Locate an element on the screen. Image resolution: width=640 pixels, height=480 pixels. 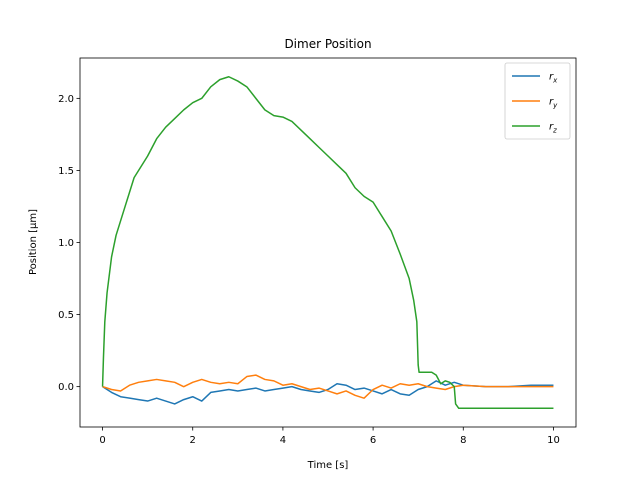
legend-label-x: rx is located at coordinates (553, 78).